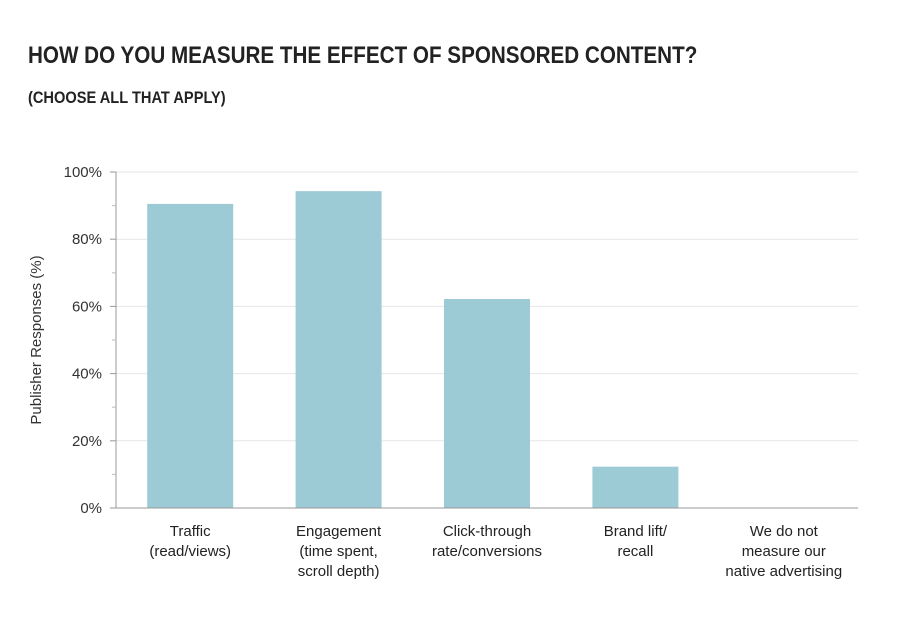 The width and height of the screenshot is (900, 618). I want to click on chart-subtitle: (CHOOSE ALL THAT APPLY), so click(127, 97).